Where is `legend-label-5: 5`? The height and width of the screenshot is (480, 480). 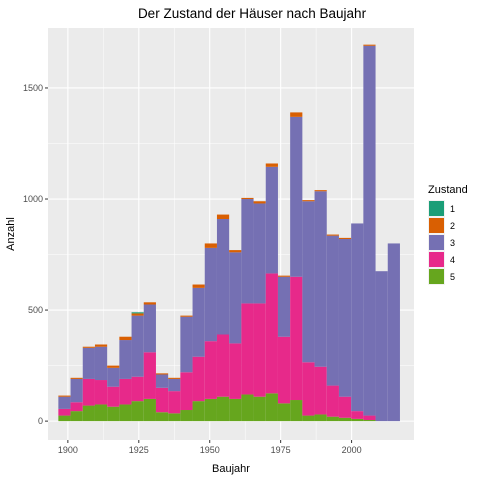 legend-label-5: 5 is located at coordinates (452, 277).